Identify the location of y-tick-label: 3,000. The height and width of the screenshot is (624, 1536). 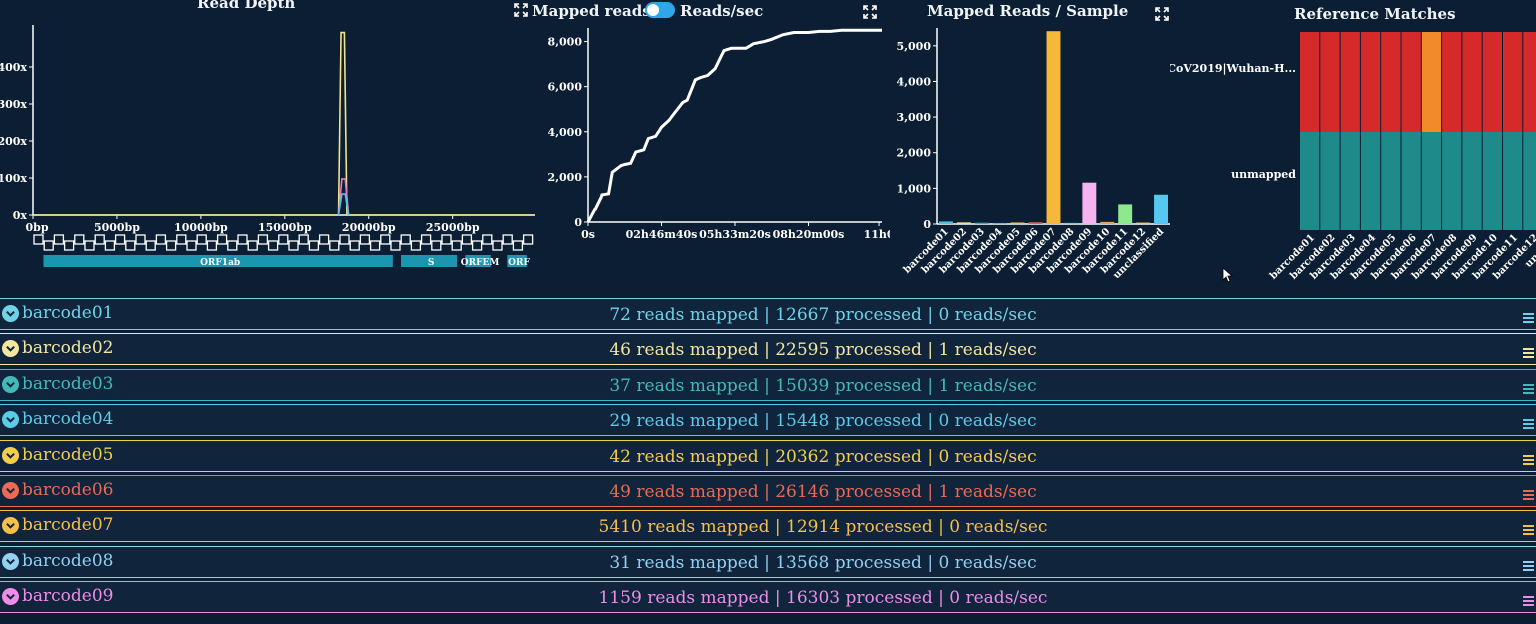
(914, 117).